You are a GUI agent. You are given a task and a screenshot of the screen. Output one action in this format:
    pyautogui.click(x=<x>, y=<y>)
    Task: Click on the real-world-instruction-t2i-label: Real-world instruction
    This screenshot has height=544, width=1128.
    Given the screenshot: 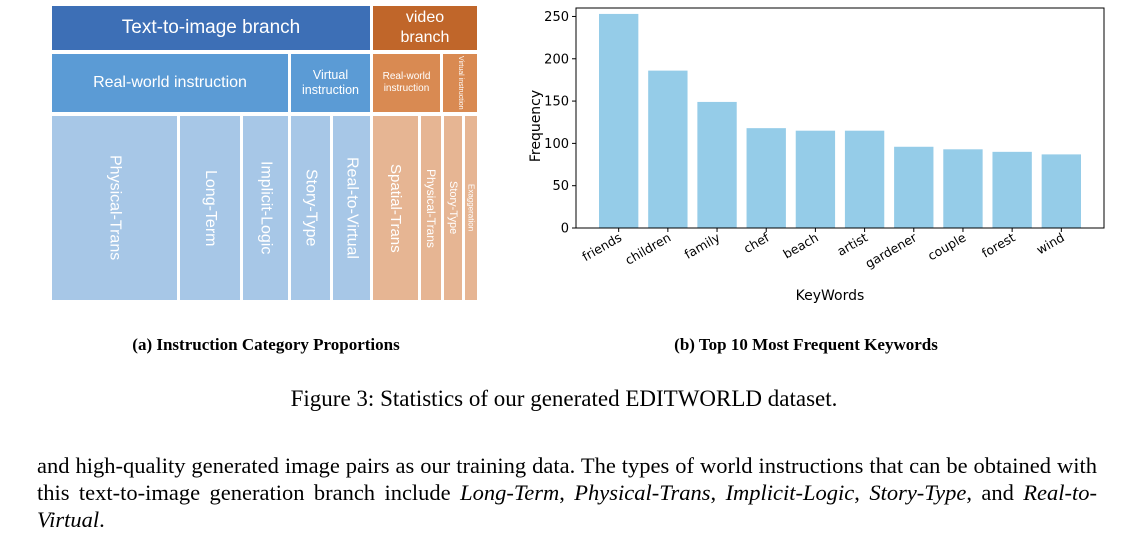 What is the action you would take?
    pyautogui.click(x=170, y=82)
    